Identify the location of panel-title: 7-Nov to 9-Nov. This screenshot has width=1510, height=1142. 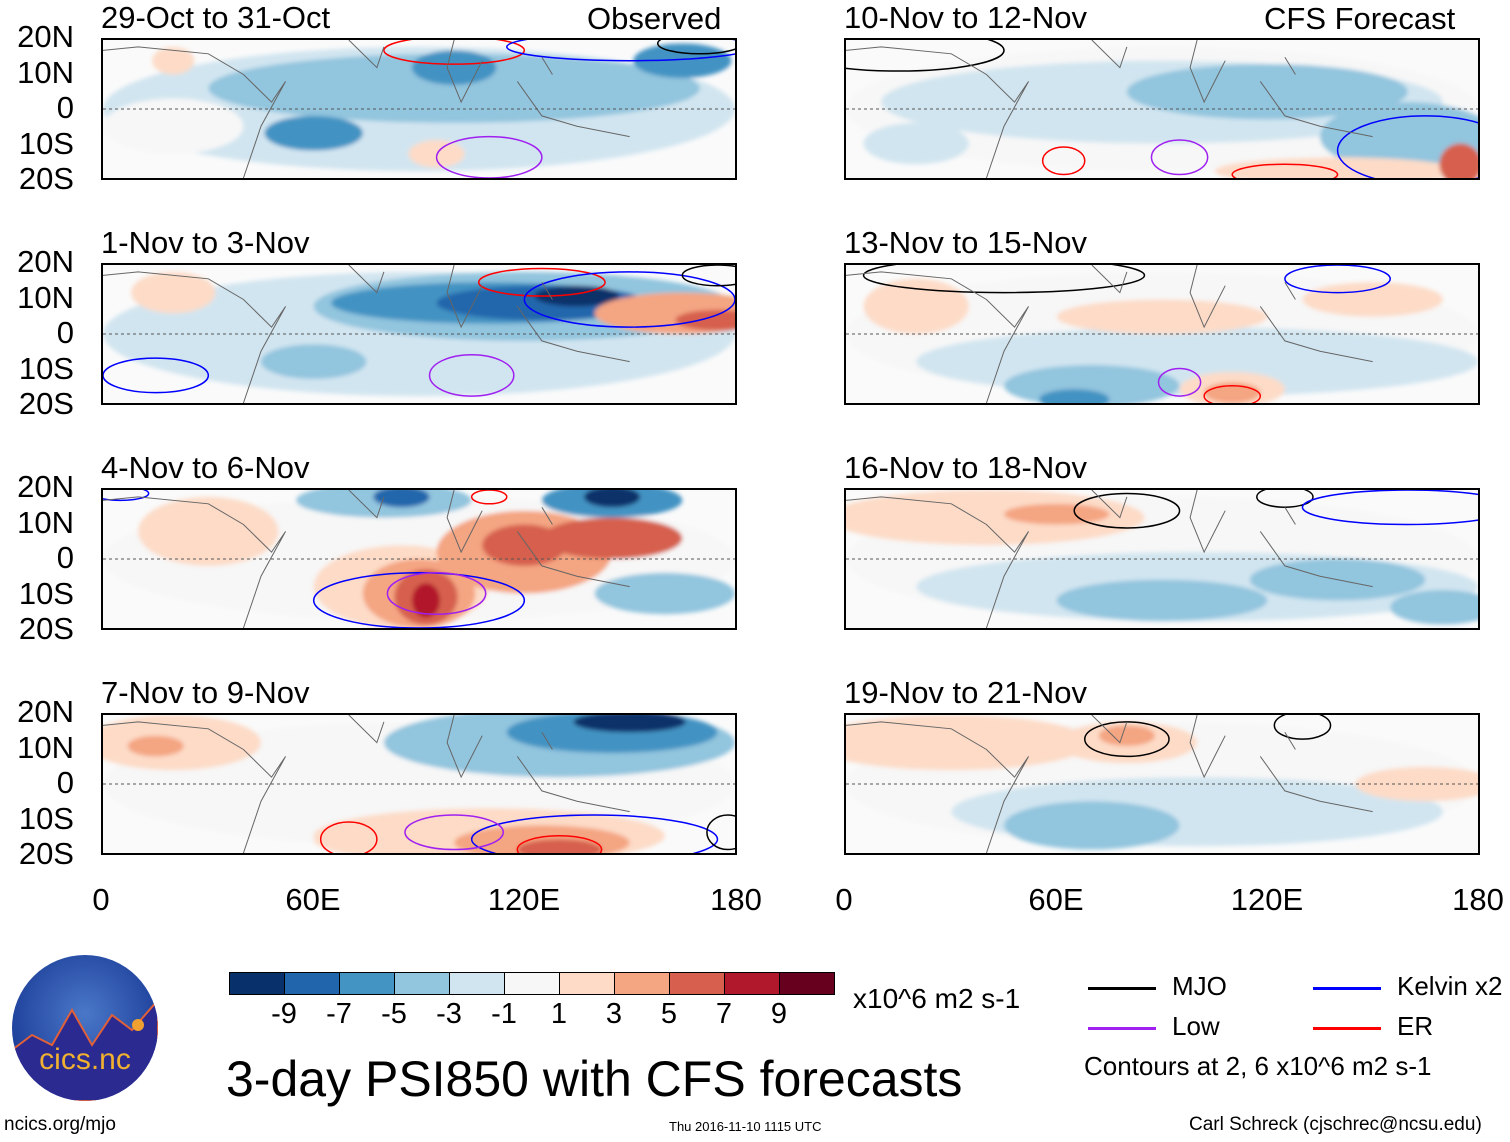
(205, 692).